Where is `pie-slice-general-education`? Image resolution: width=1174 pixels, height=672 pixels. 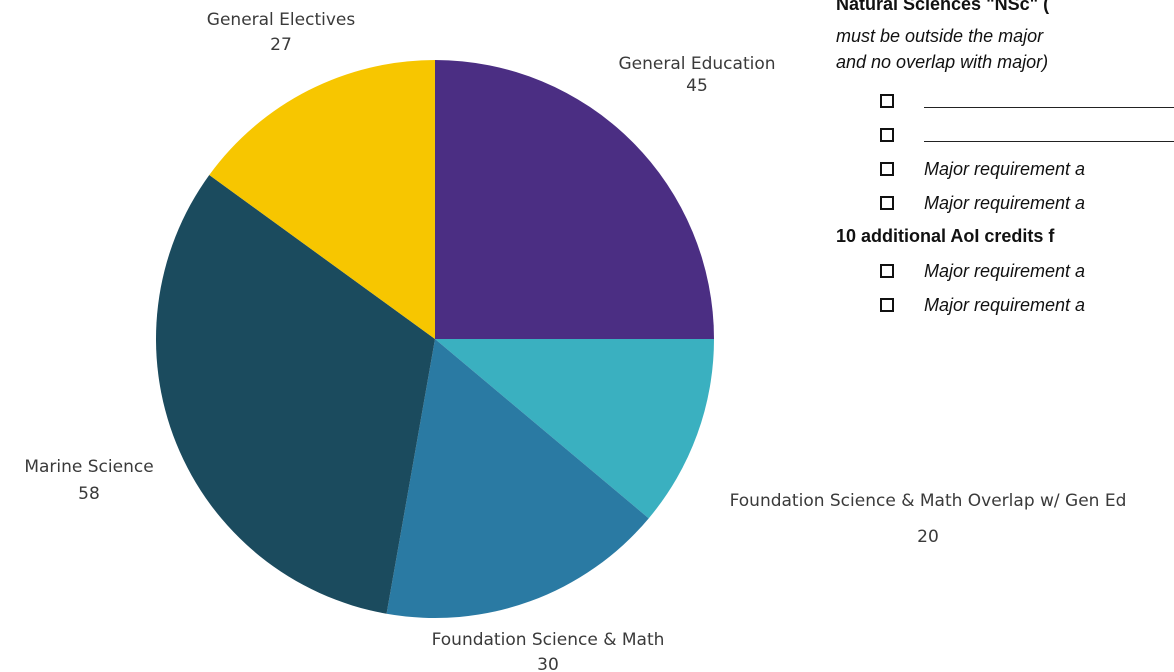
pie-slice-general-education is located at coordinates (574, 199).